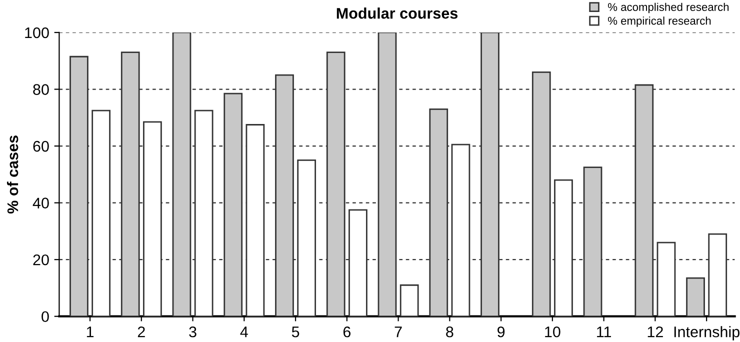 The height and width of the screenshot is (342, 740). I want to click on y-axis-title: % of cases, so click(12, 175).